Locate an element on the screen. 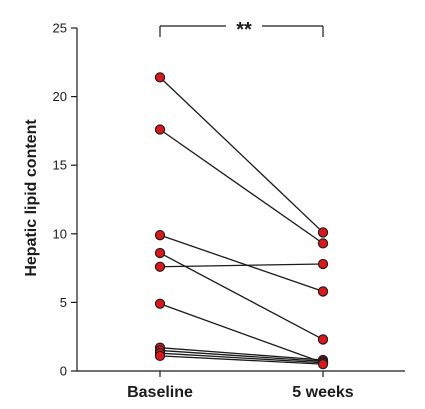 The image size is (425, 409). significance-bracket: ** is located at coordinates (241, 30).